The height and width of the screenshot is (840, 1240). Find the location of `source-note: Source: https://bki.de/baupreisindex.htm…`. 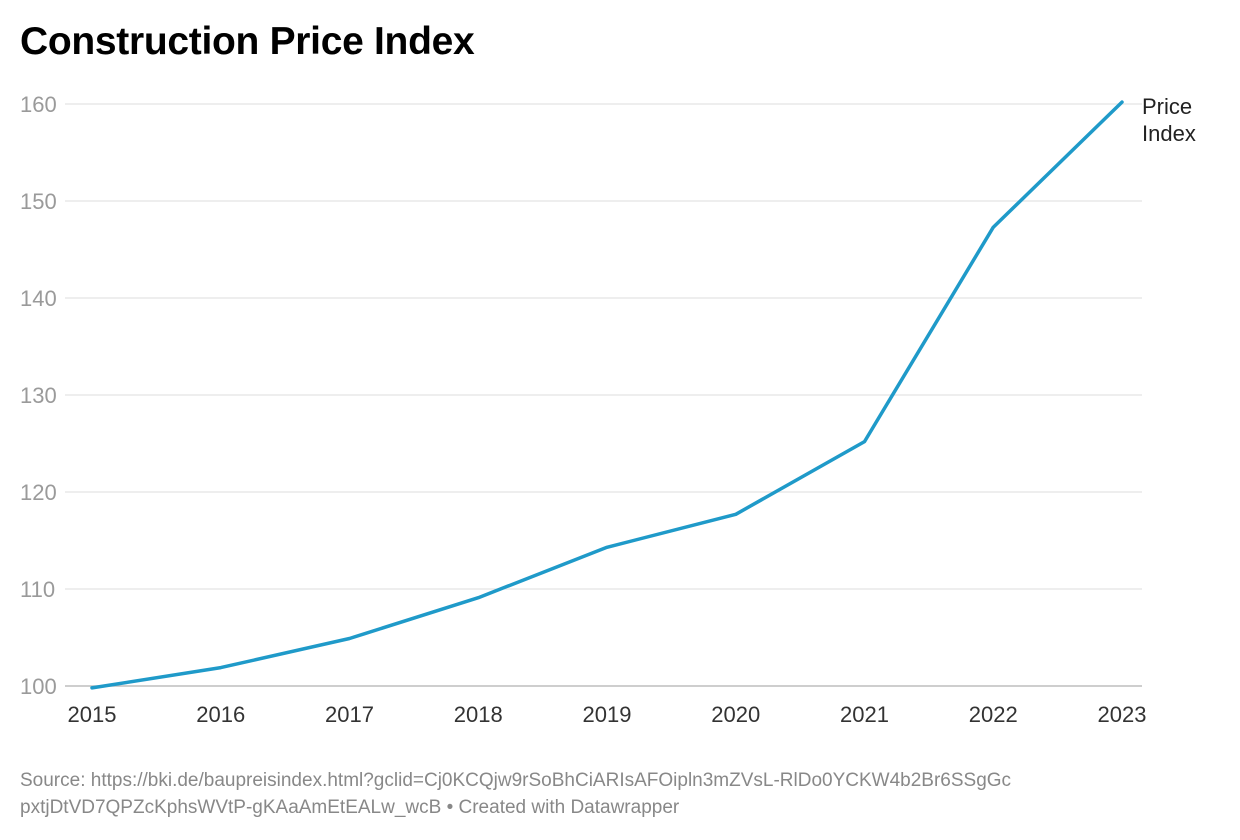

source-note: Source: https://bki.de/baupreisindex.htm… is located at coordinates (516, 794).